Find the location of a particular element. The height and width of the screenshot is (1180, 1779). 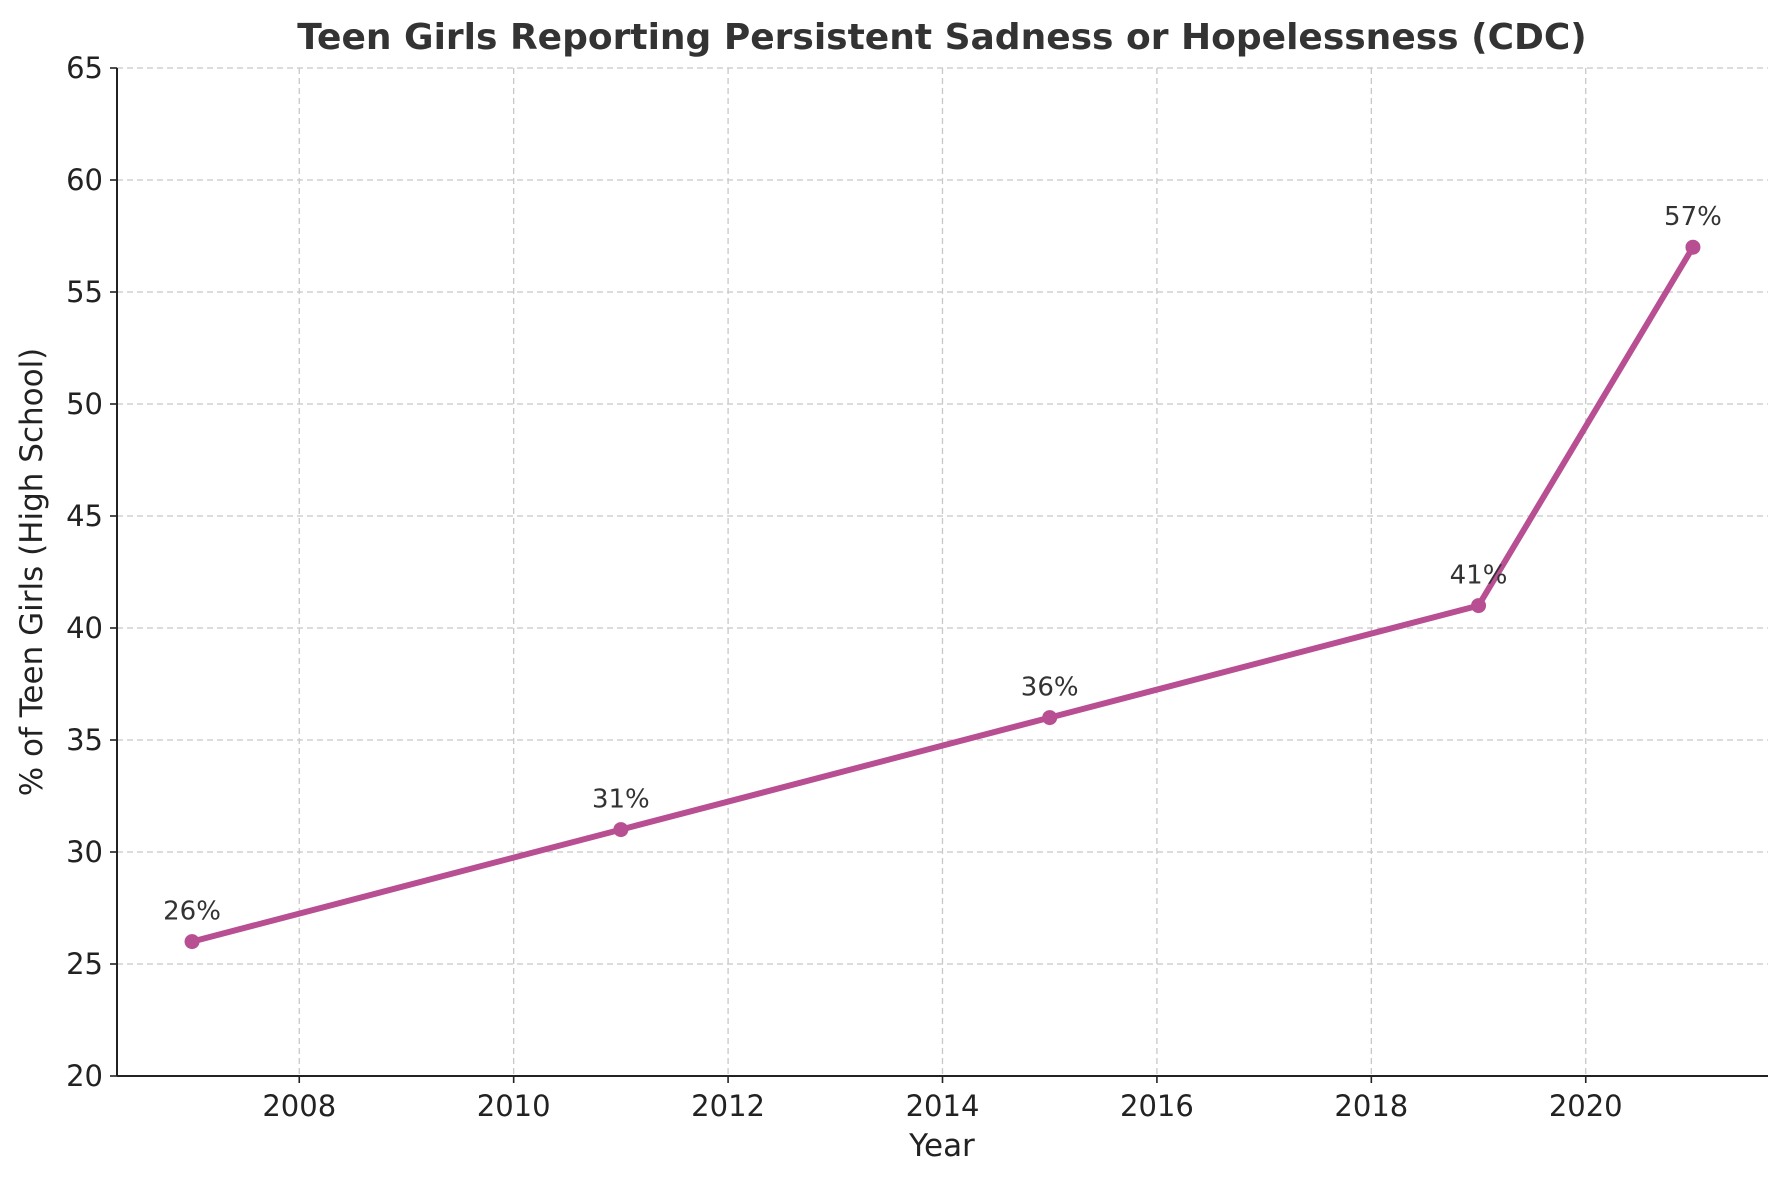

x-axis-ticks: 2008 2010 2012 2014 2016 2018 2020 is located at coordinates (942, 1099).